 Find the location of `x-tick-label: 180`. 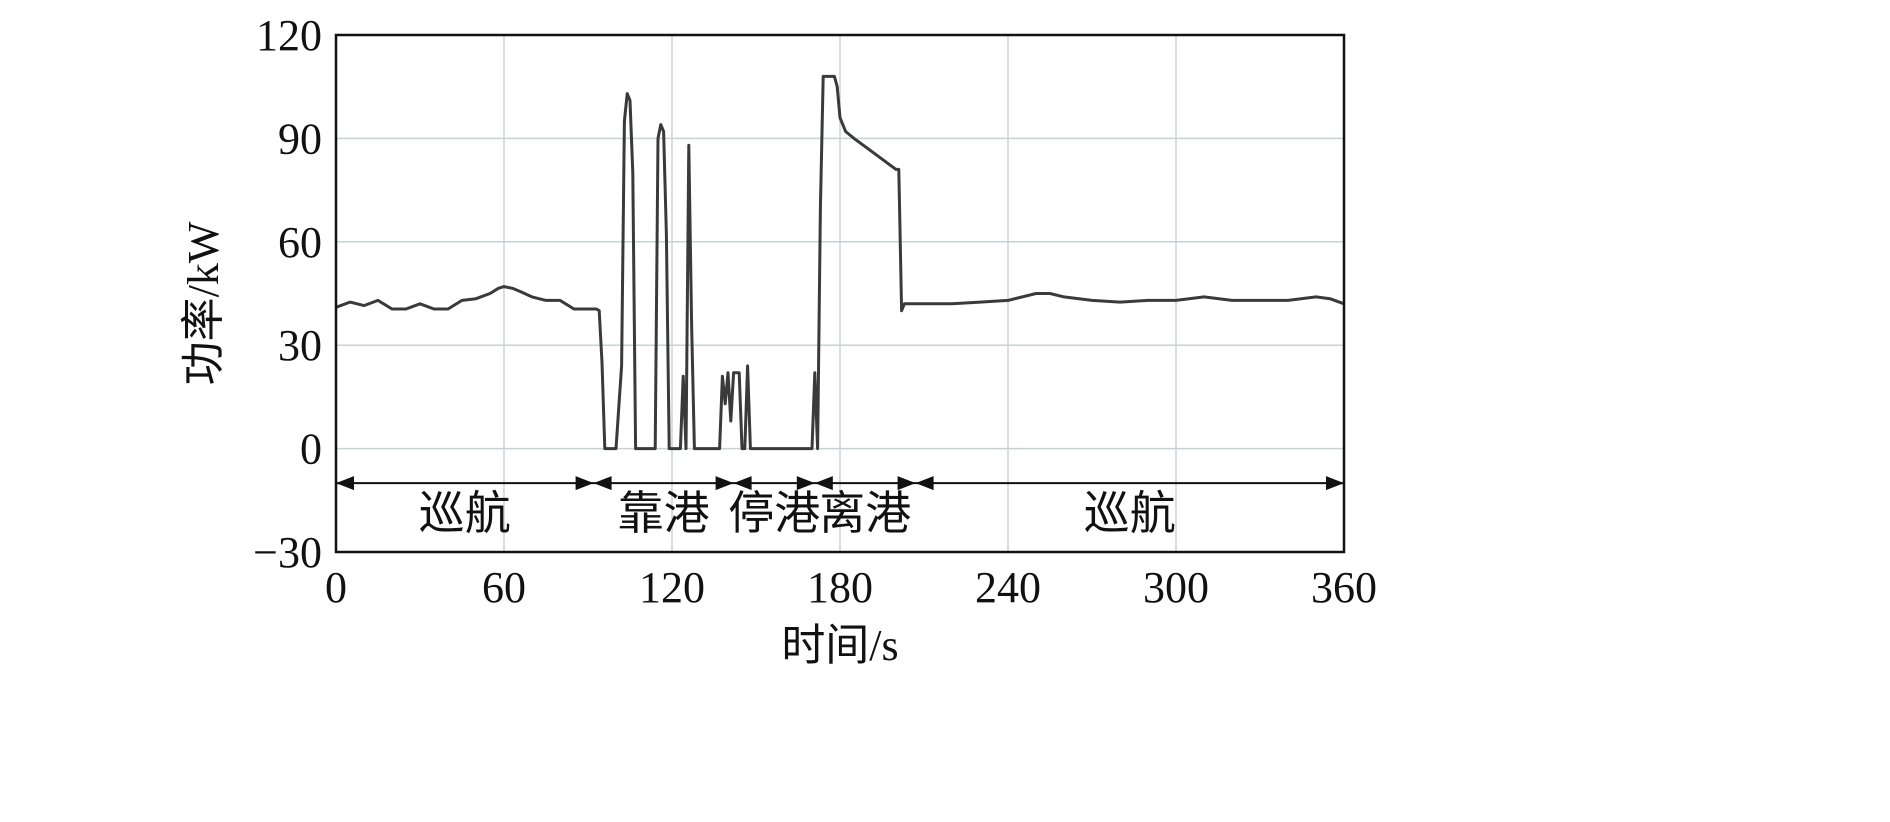

x-tick-label: 180 is located at coordinates (840, 587).